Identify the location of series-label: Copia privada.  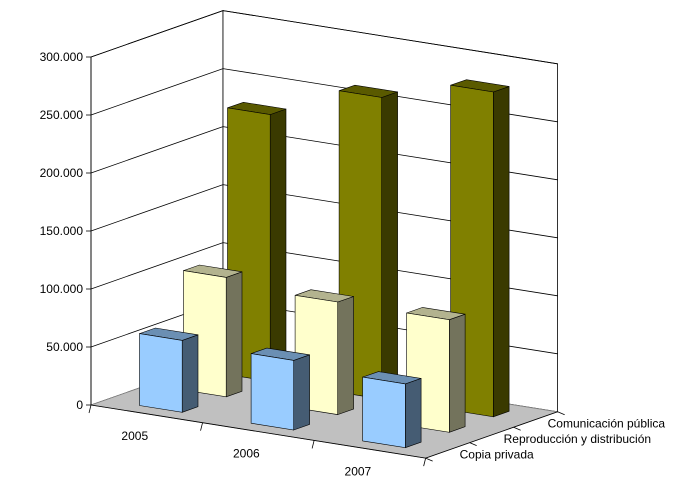
(497, 454).